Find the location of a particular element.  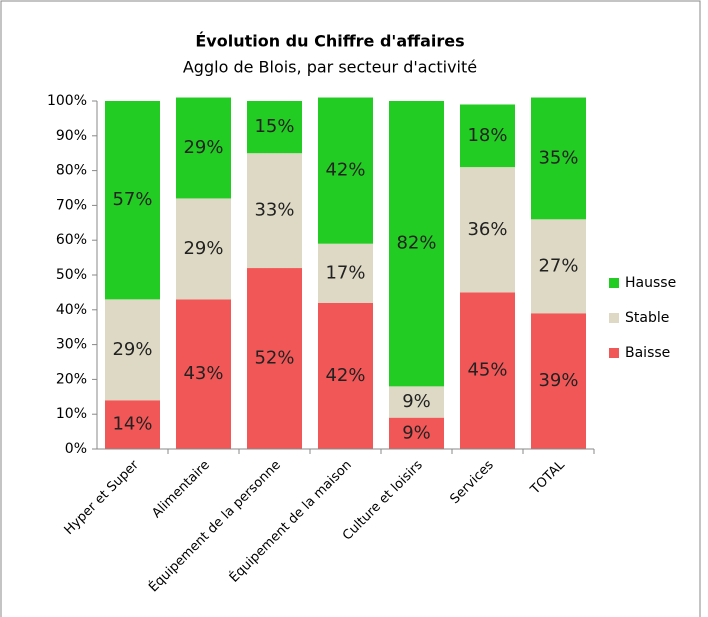

data-label: 57% is located at coordinates (132, 199).